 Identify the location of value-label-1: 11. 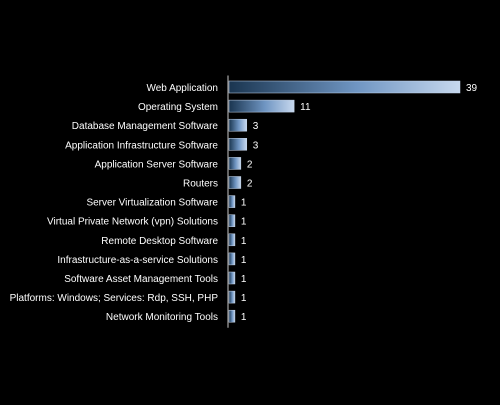
(305, 107).